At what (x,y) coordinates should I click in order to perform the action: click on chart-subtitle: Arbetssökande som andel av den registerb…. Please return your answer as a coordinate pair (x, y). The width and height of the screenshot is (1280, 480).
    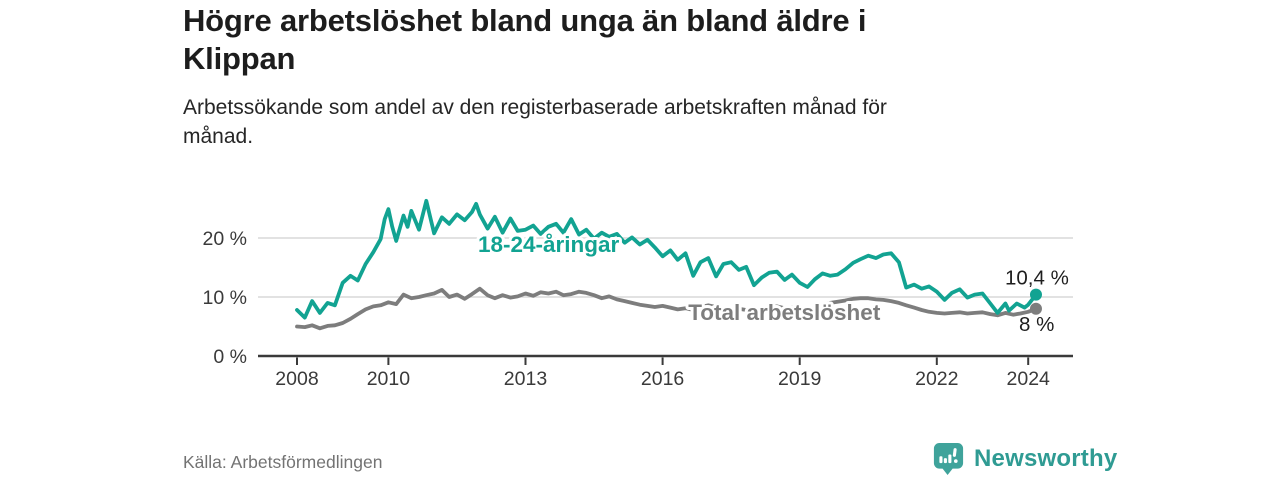
    Looking at the image, I should click on (535, 122).